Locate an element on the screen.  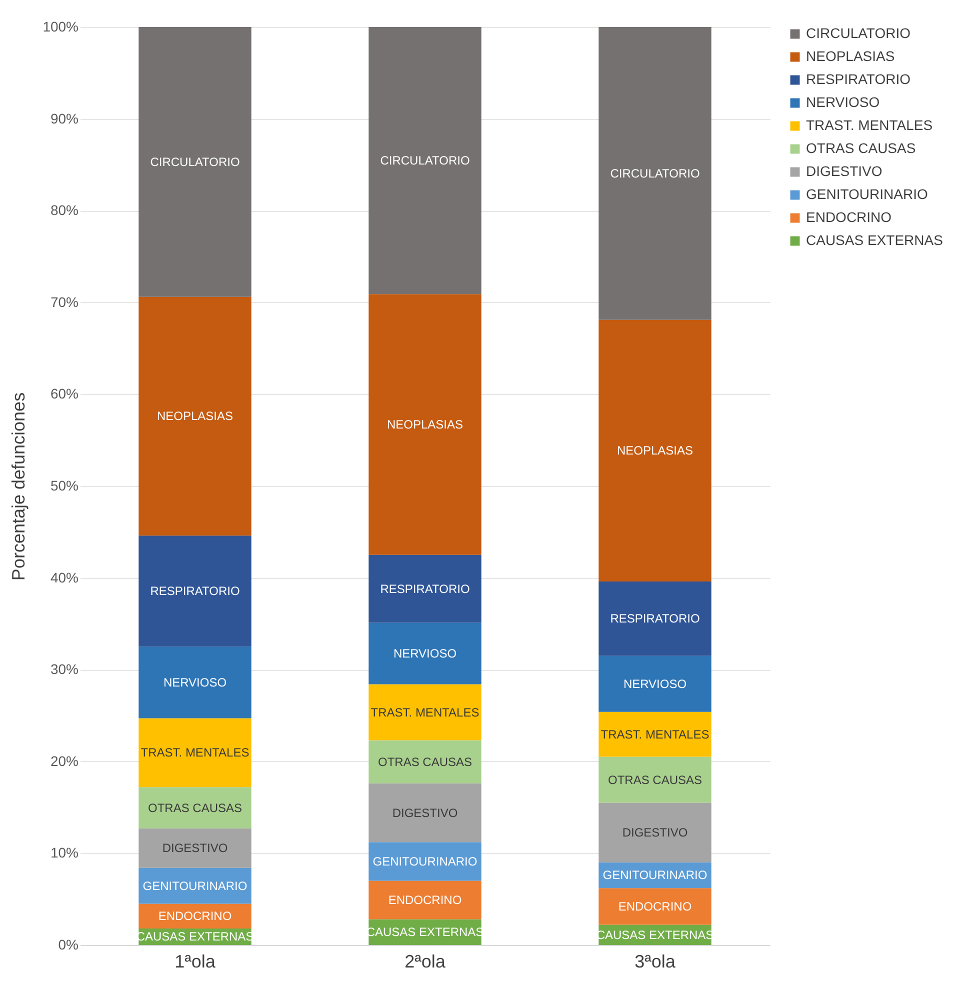
legend-label: GENITOURINARIO is located at coordinates (867, 194).